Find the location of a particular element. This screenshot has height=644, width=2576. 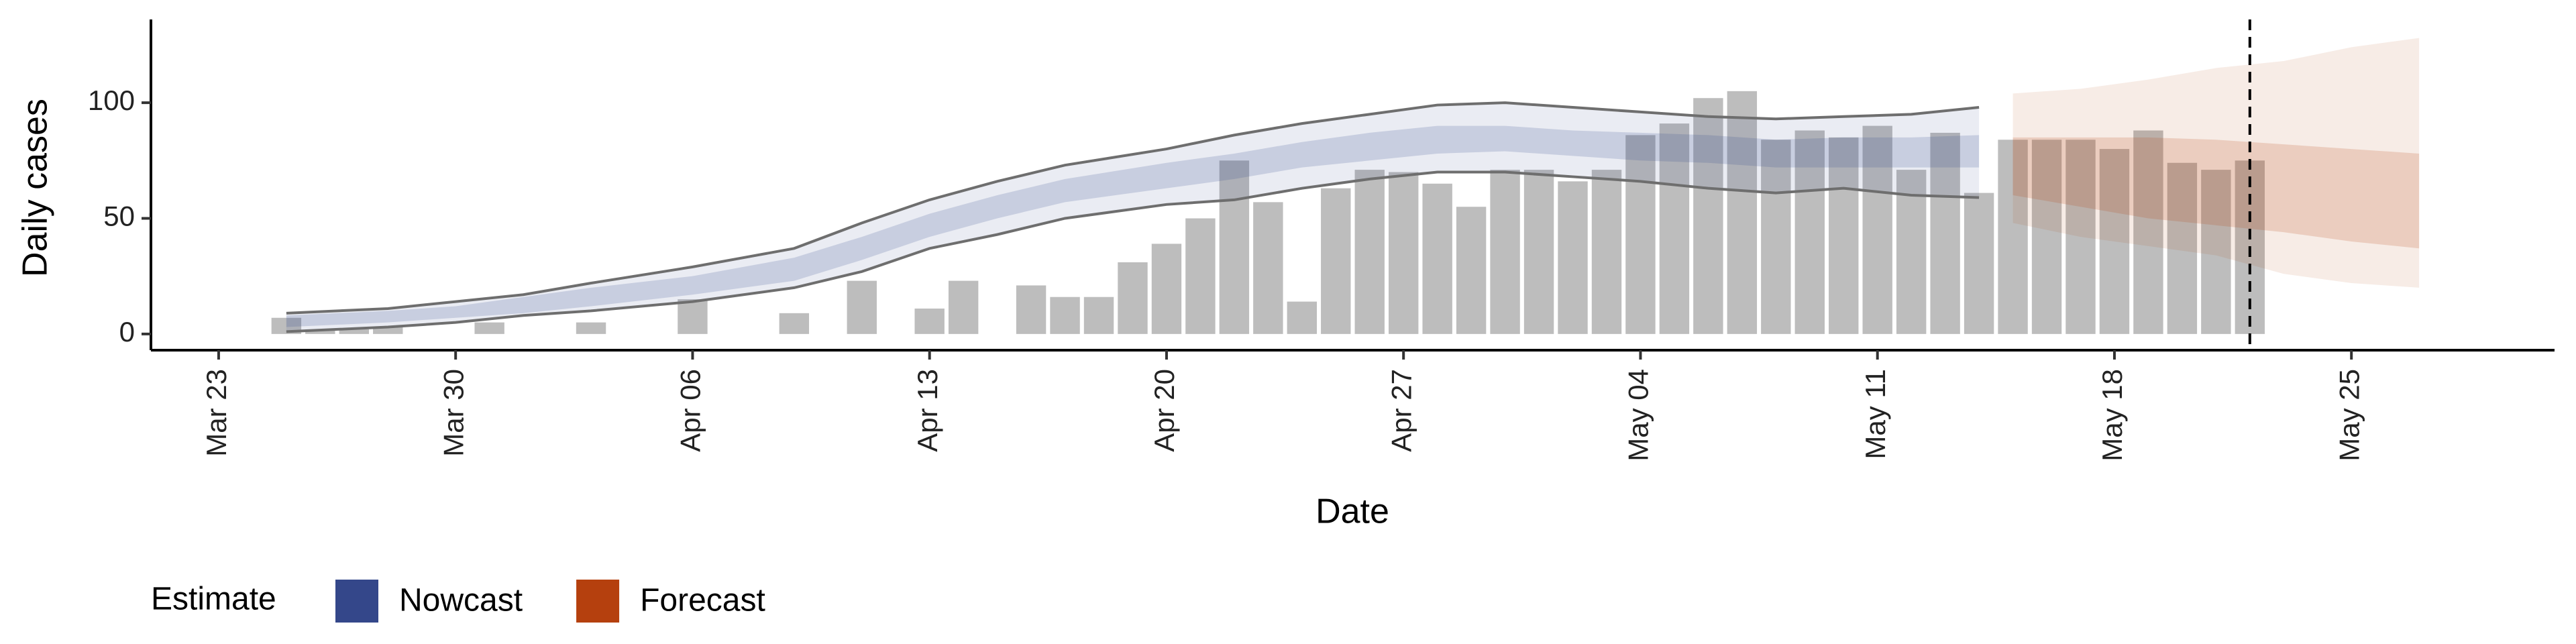

y-tick-label: 50 is located at coordinates (119, 216).